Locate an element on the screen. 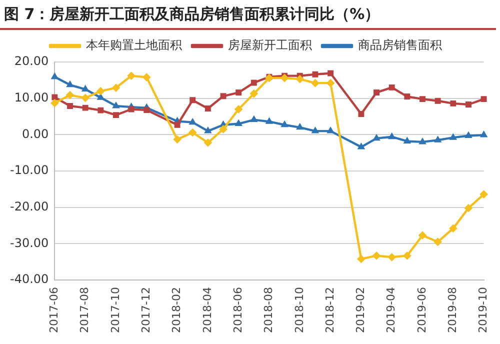  x-tick-label: 2019-08 is located at coordinates (453, 310).